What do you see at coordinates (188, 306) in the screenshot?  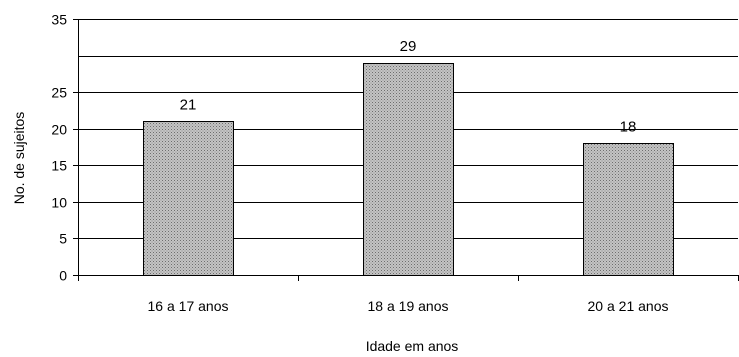 I see `x-tick-label: 16 a 17 anos` at bounding box center [188, 306].